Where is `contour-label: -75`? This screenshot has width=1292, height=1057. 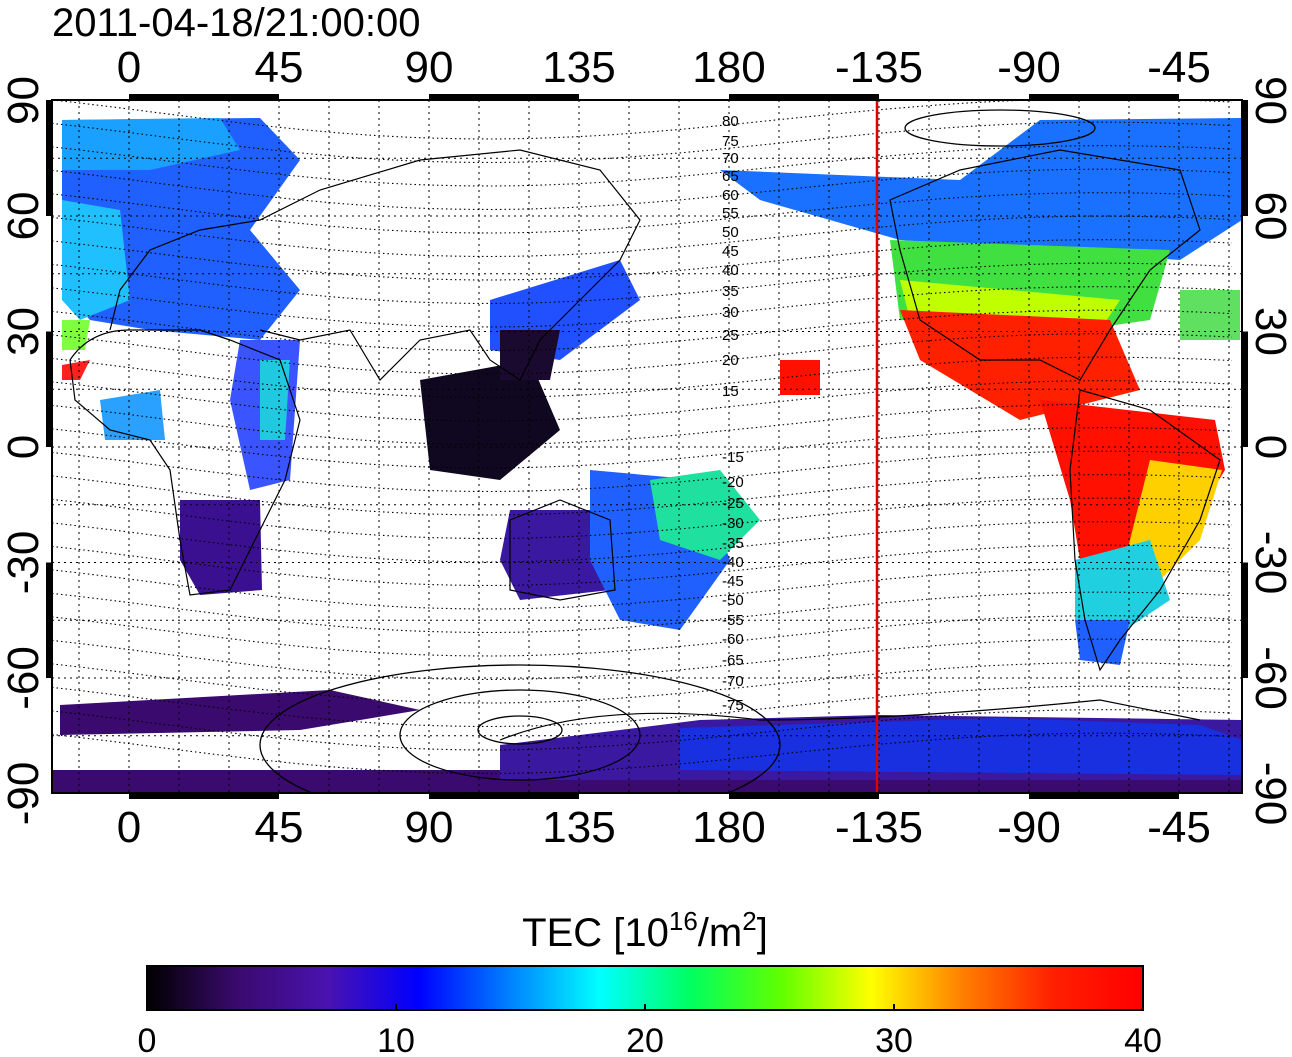 contour-label: -75 is located at coordinates (733, 705).